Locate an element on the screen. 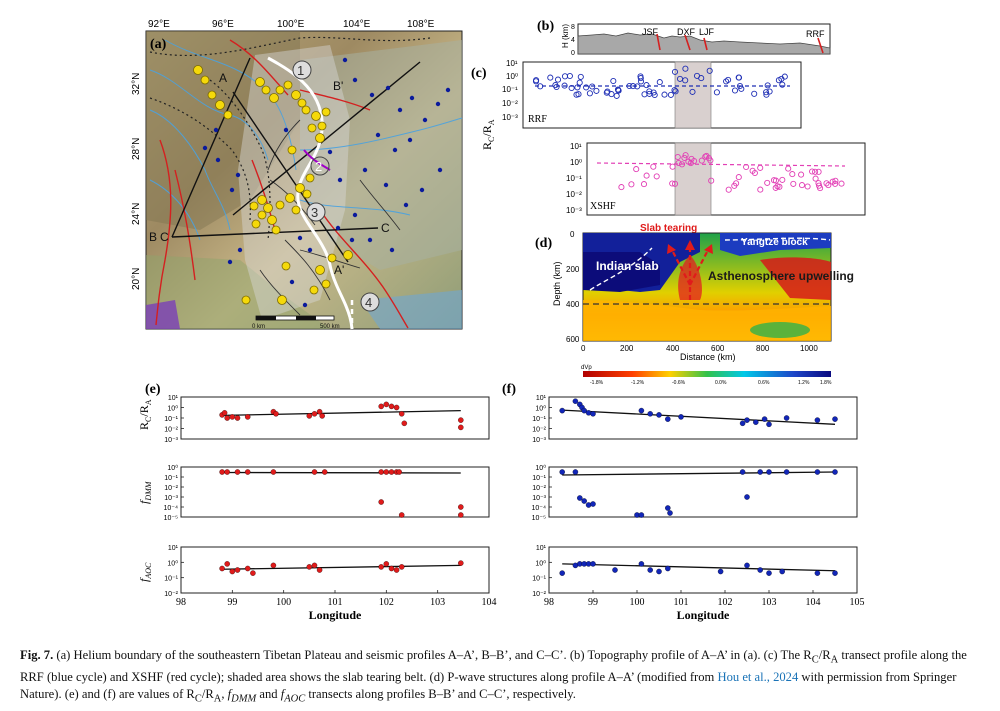 The height and width of the screenshot is (711, 1000). pwave-ytick: 0 is located at coordinates (572, 234).